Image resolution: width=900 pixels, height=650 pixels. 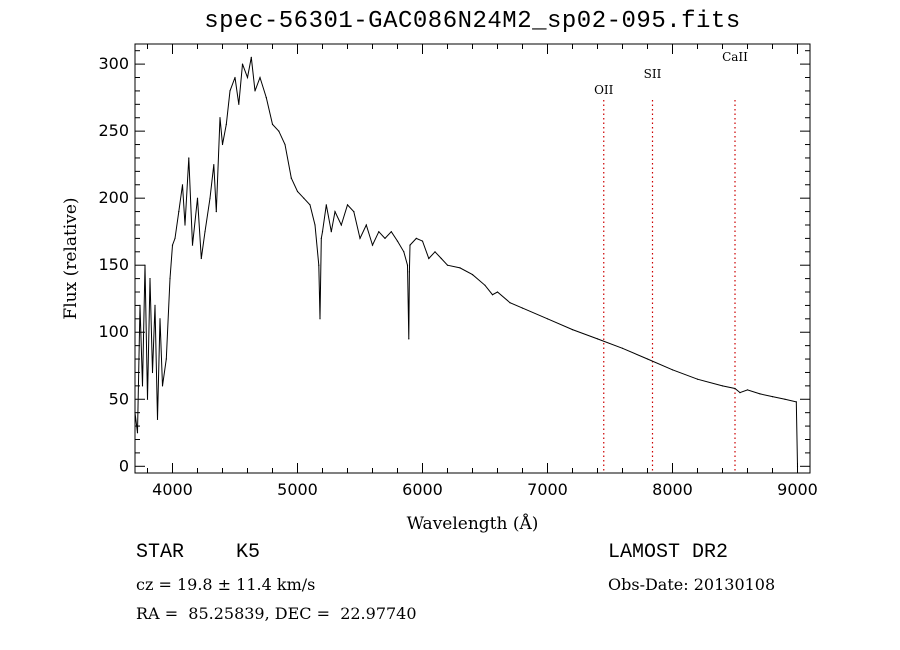 I want to click on obs-date-label: Obs-Date: 20130108, so click(x=692, y=584).